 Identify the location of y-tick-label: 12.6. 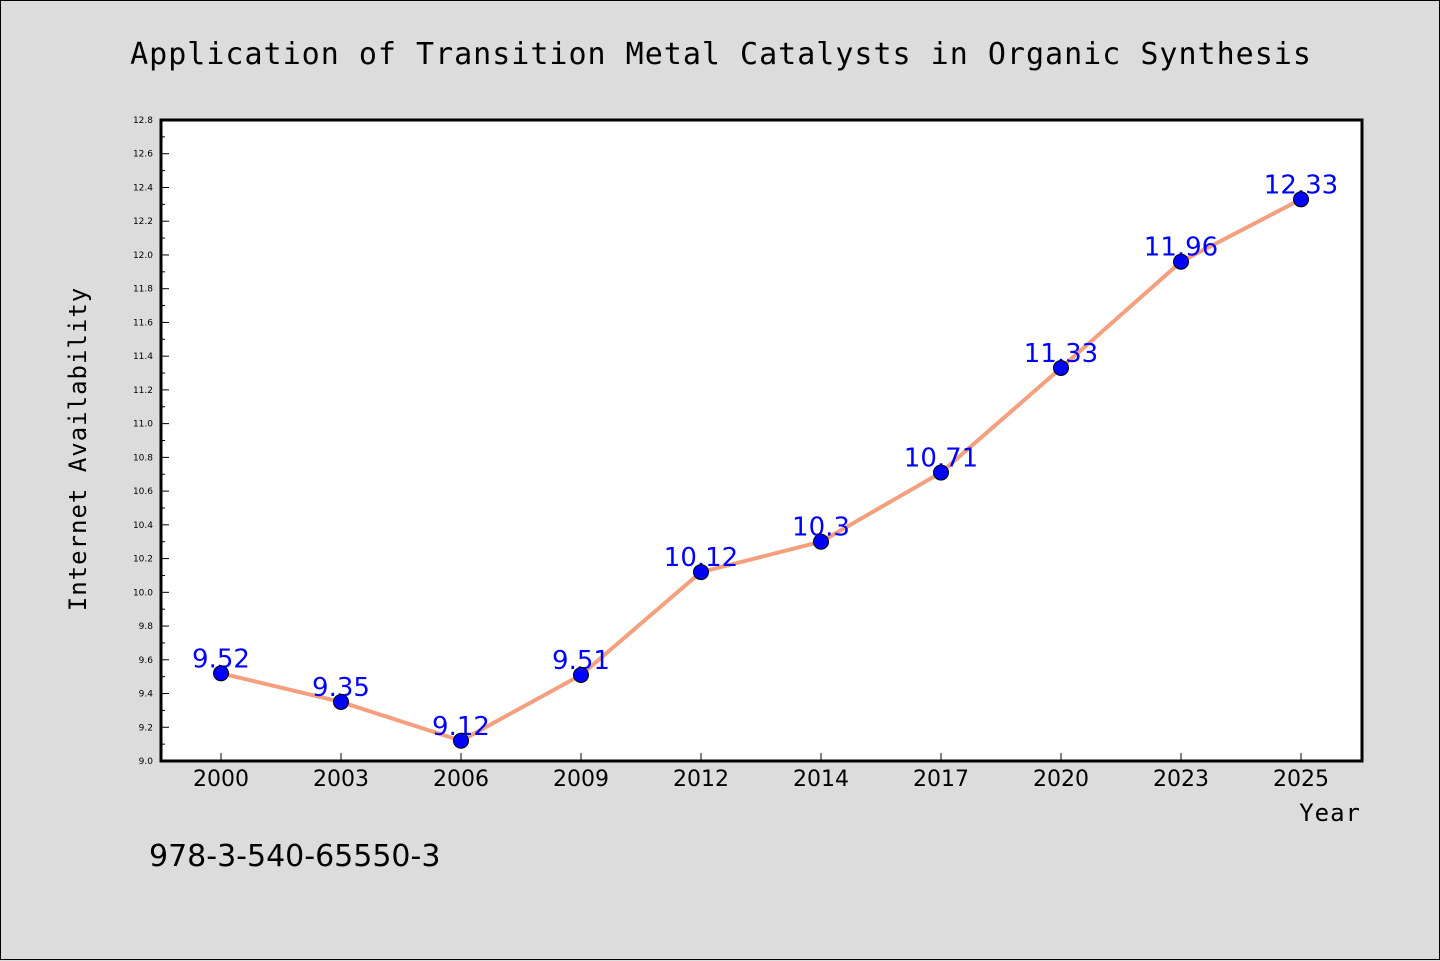
(143, 155).